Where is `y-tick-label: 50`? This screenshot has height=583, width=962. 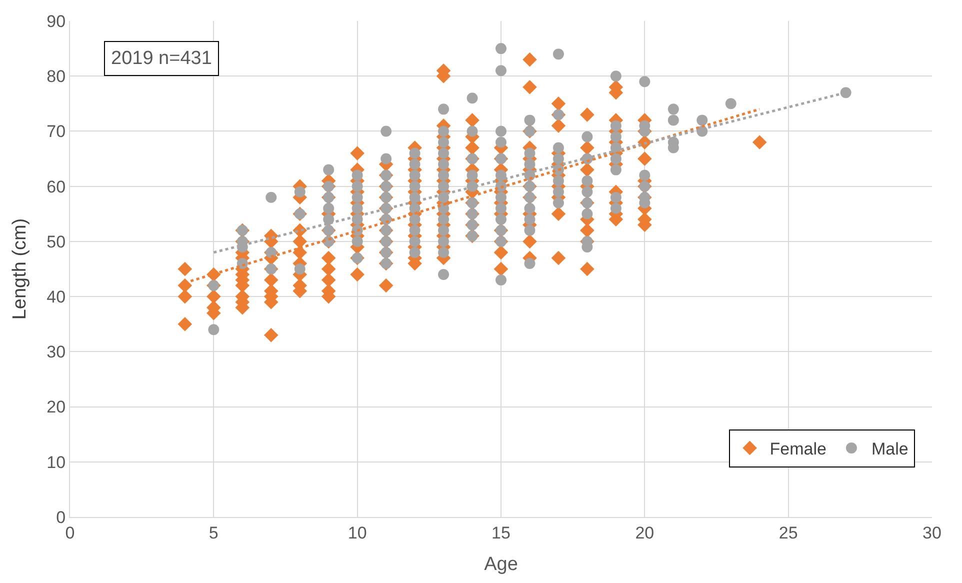
y-tick-label: 50 is located at coordinates (56, 242).